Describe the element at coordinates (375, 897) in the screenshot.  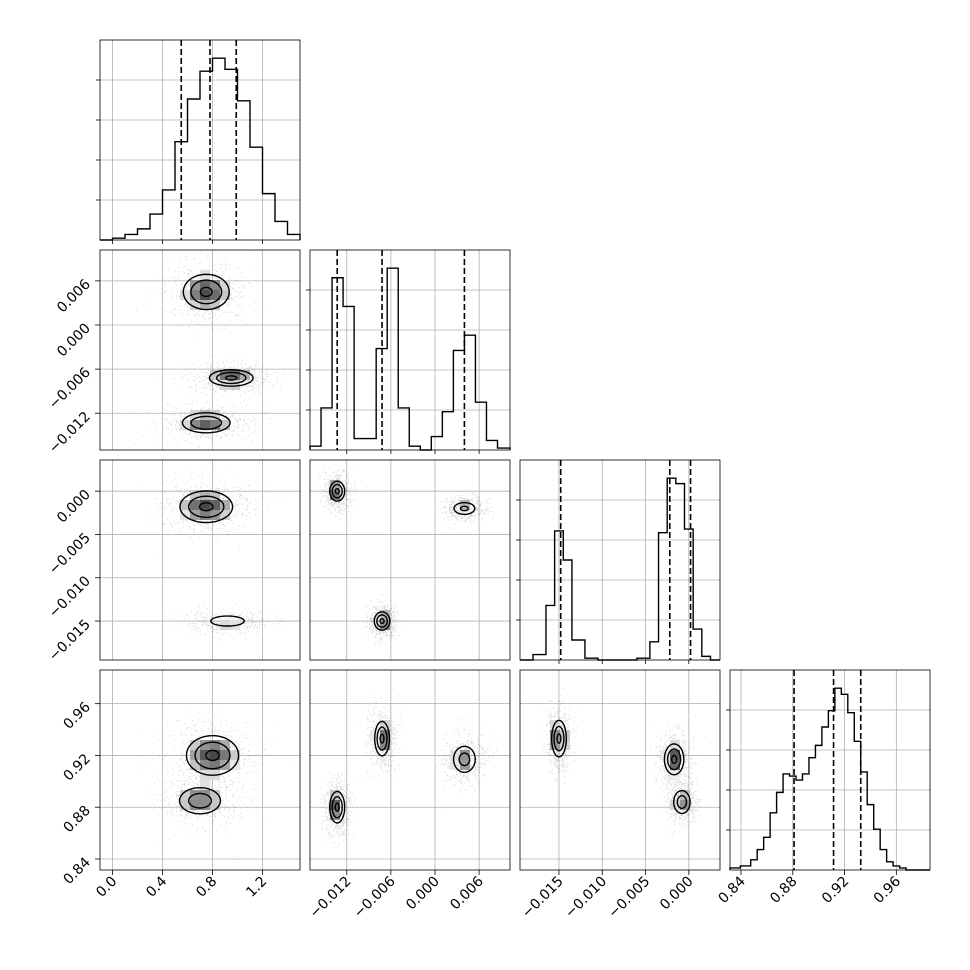
I see `x-tick-label: −0.006` at that location.